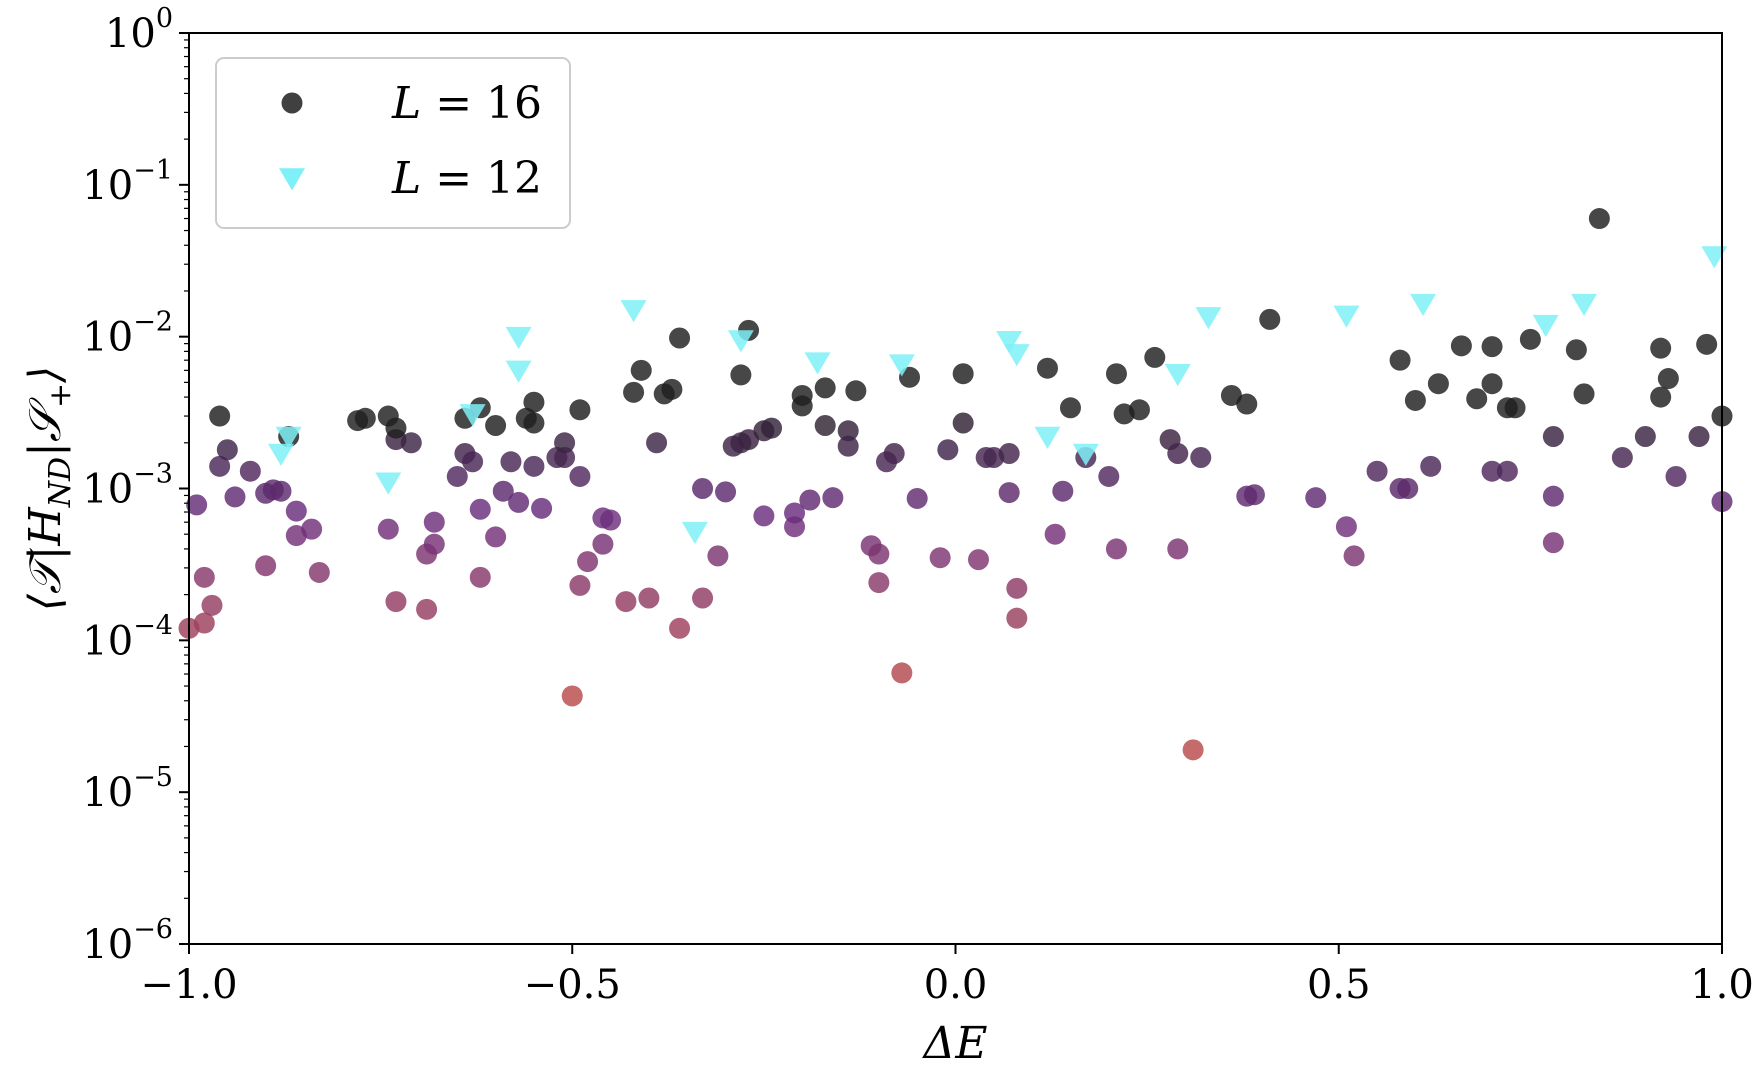 Image resolution: width=1756 pixels, height=1068 pixels. Describe the element at coordinates (466, 103) in the screenshot. I see `legend-label: L = 16` at that location.